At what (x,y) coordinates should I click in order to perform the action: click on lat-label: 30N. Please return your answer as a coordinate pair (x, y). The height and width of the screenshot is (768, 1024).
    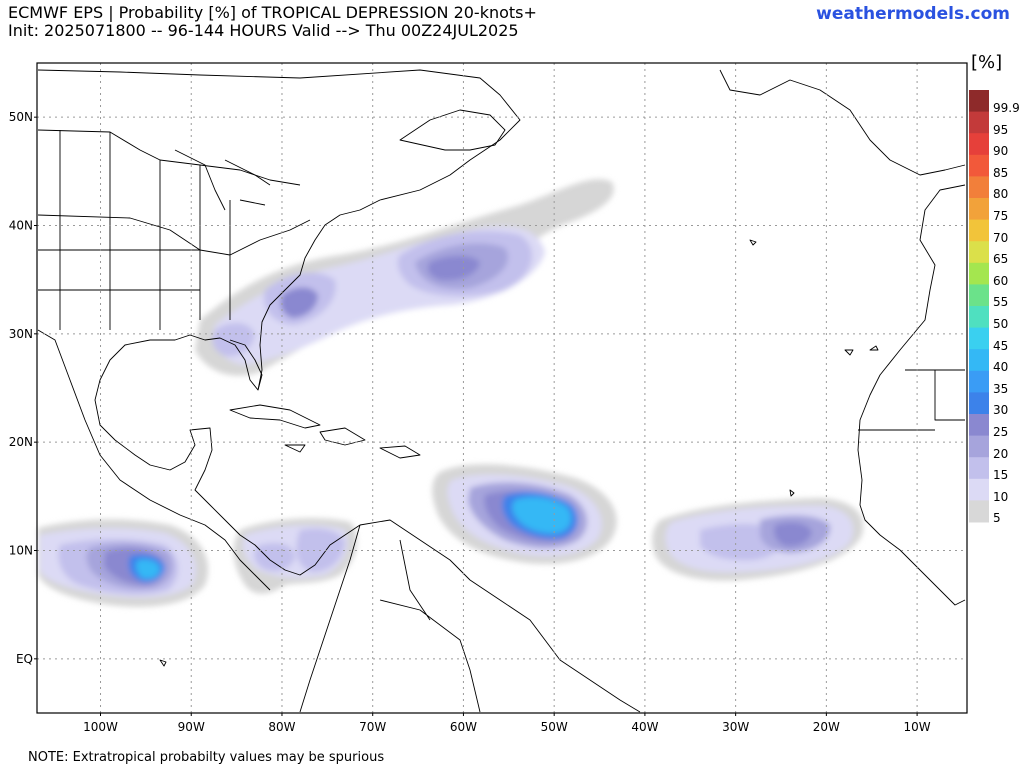
    Looking at the image, I should click on (21, 334).